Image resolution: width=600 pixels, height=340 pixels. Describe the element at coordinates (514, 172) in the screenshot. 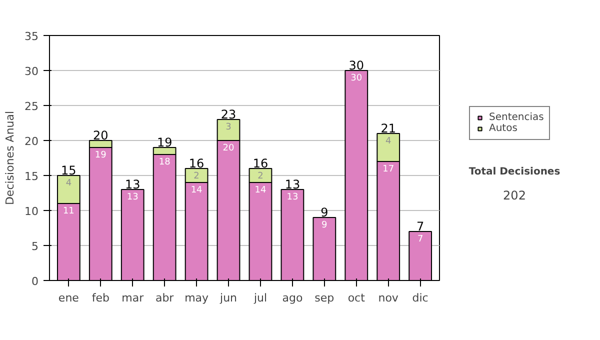

I see `text: Total Decisiones` at that location.